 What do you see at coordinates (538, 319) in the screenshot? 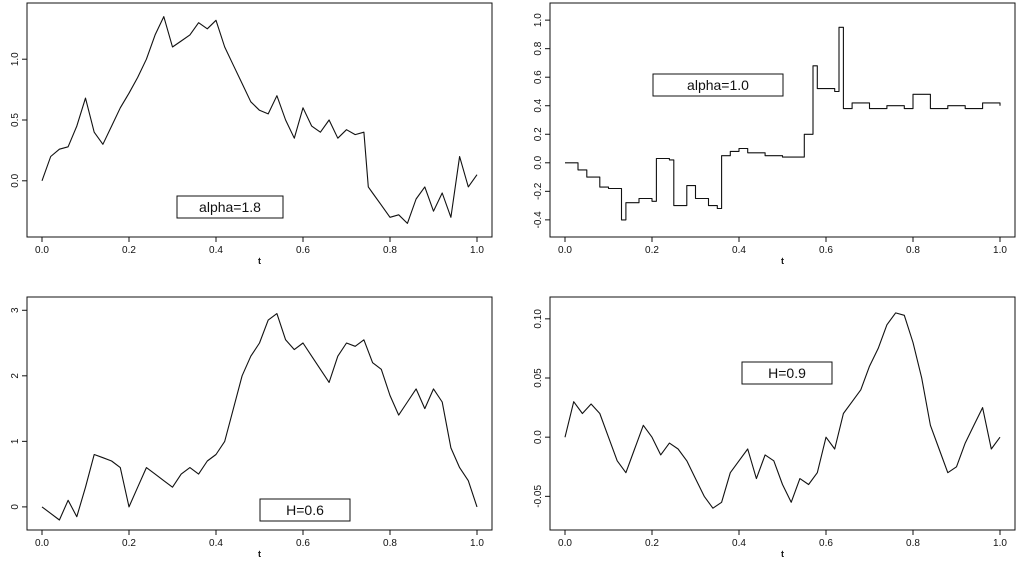
I see `y-tick-label: 0.10` at bounding box center [538, 319].